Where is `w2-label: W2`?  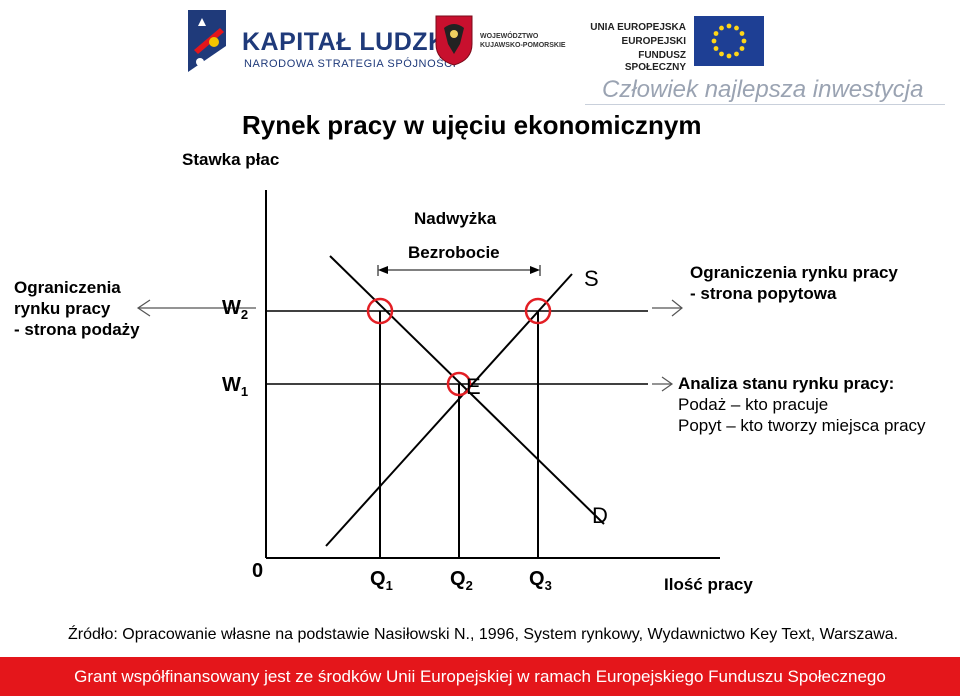 w2-label: W2 is located at coordinates (235, 309).